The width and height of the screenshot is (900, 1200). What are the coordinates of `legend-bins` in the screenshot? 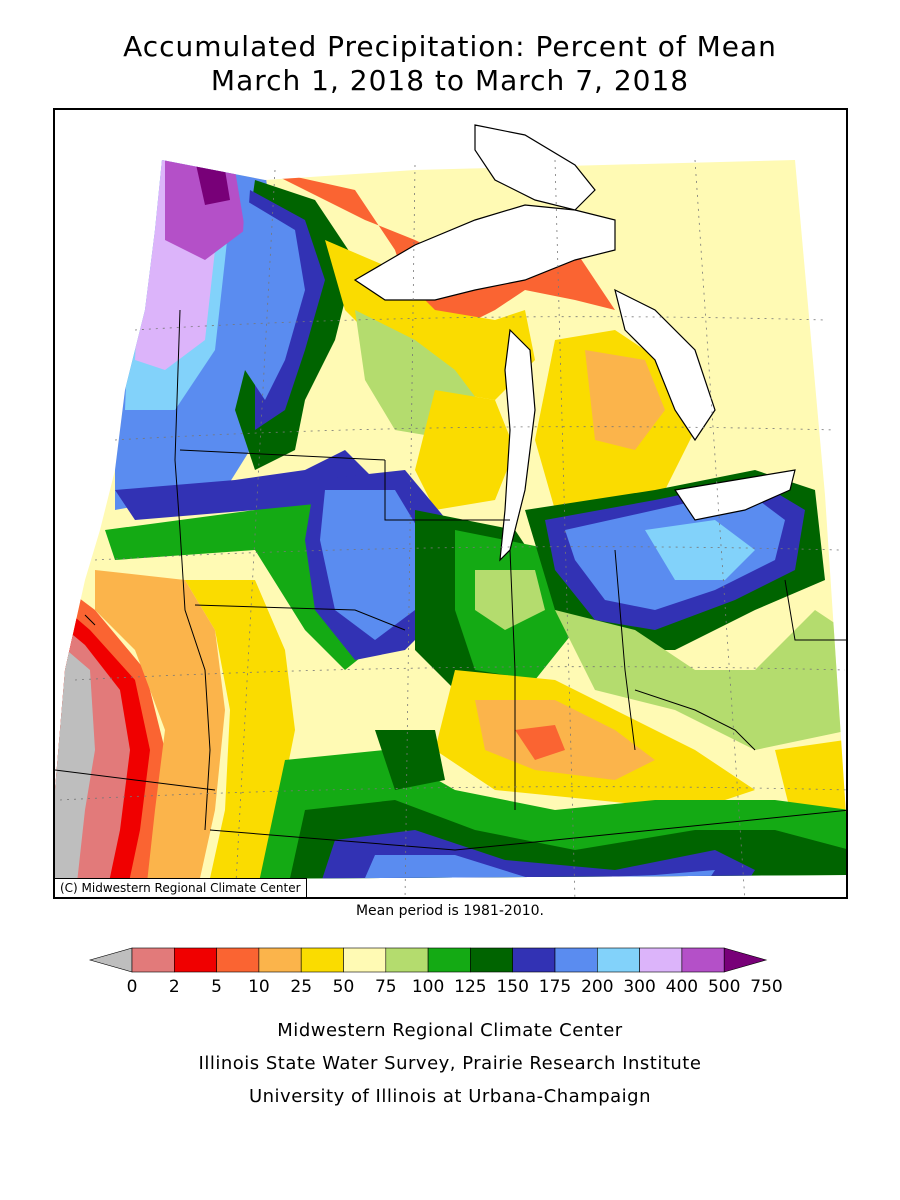 It's located at (428, 960).